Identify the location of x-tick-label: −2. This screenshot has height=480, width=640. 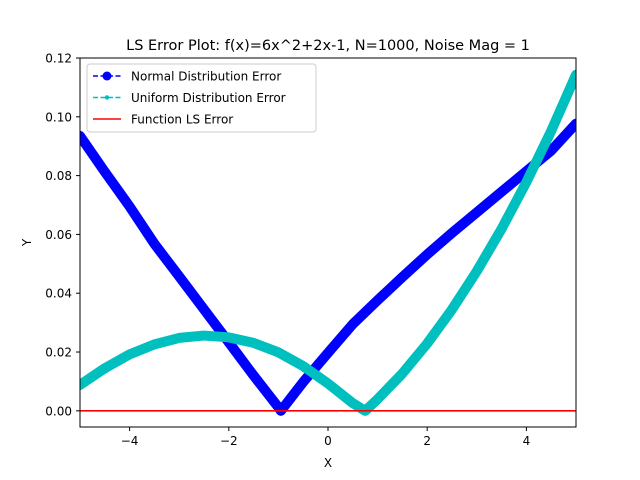
(229, 441).